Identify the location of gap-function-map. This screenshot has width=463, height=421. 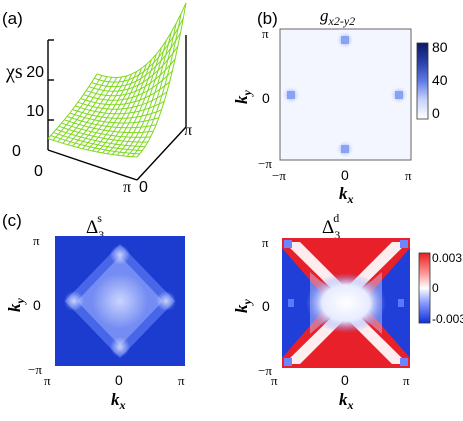
(345, 94).